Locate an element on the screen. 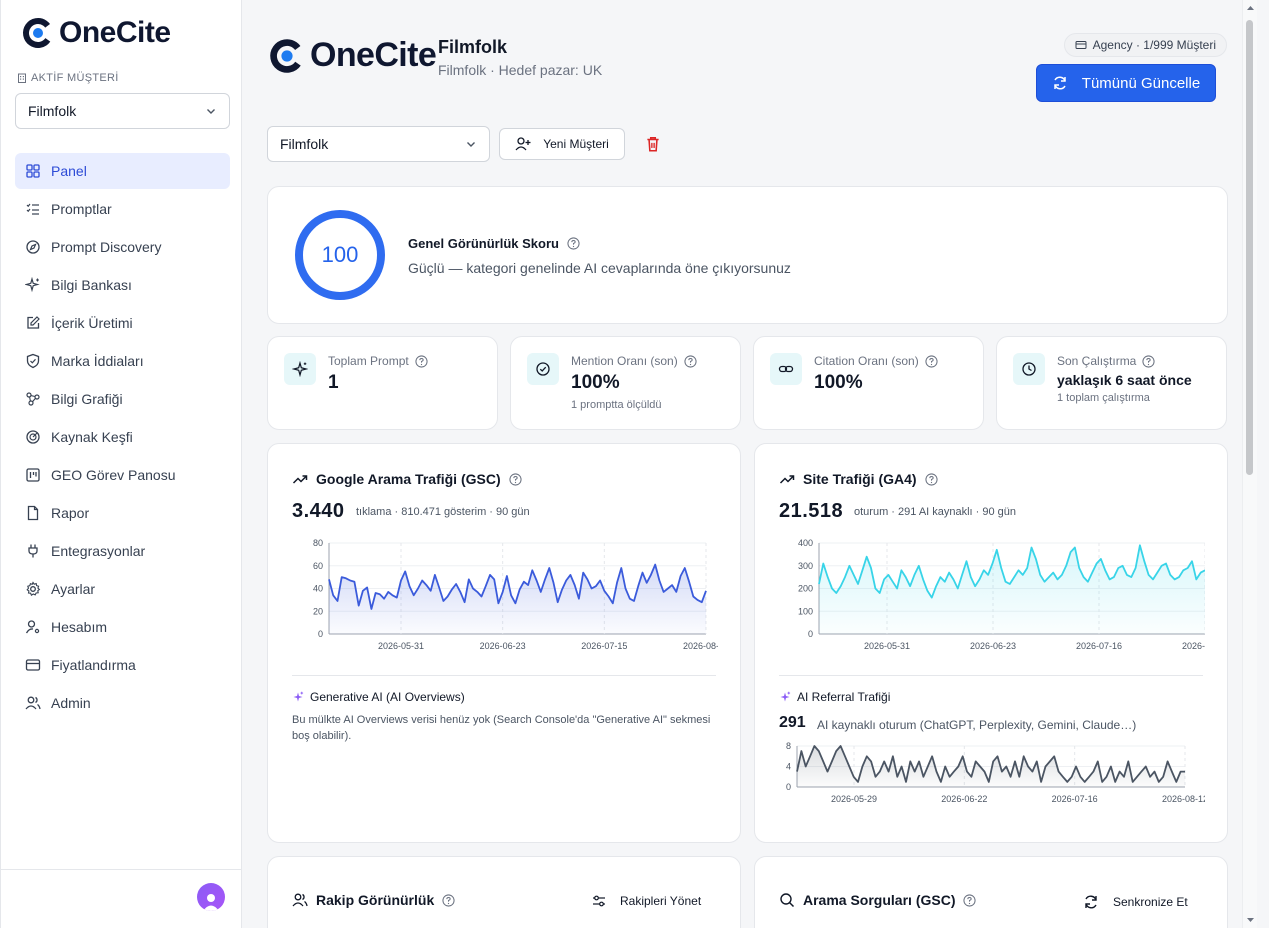 Image resolution: width=1269 pixels, height=928 pixels. sidebar-item-label: Kaynak Keşfi is located at coordinates (92, 437).